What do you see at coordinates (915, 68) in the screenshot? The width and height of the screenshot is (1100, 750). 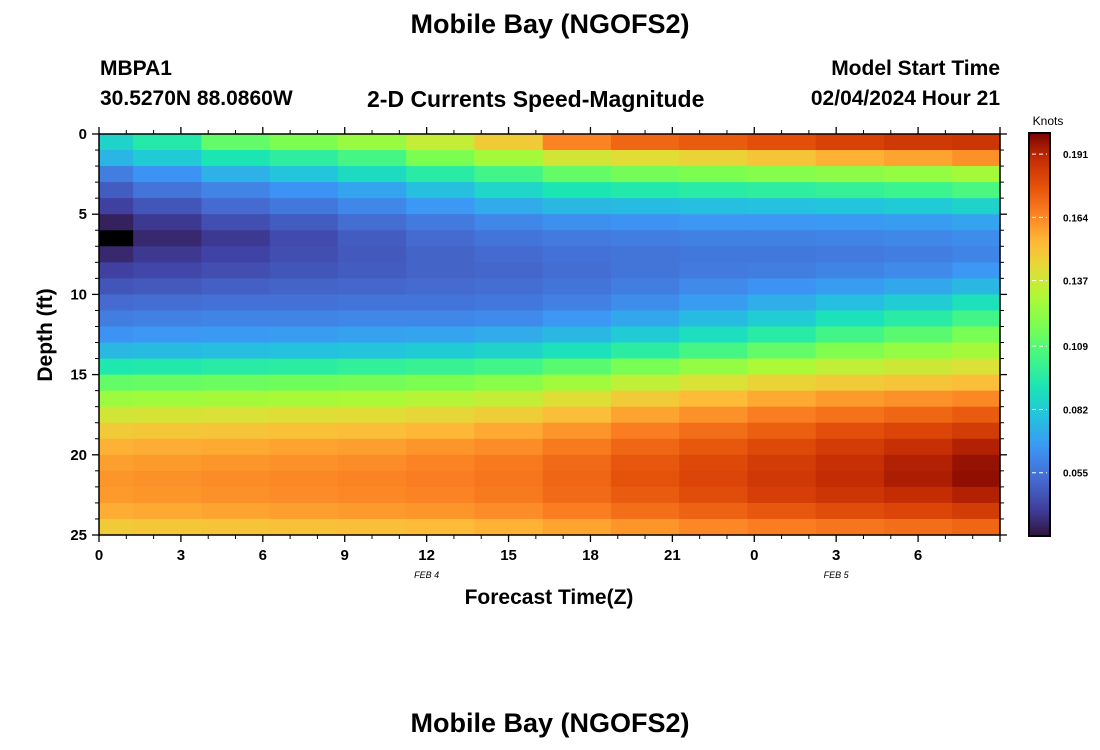 I see `model-start-label: Model Start Time` at bounding box center [915, 68].